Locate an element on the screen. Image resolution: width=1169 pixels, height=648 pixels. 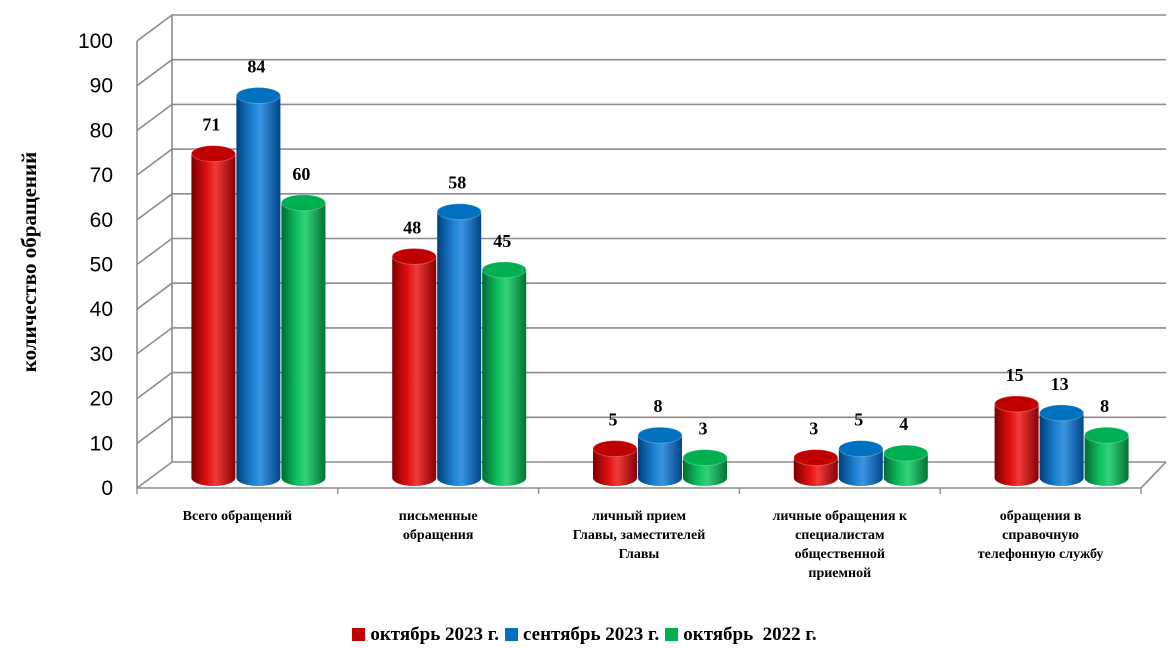
y-tick-label: 40 is located at coordinates (101, 309).